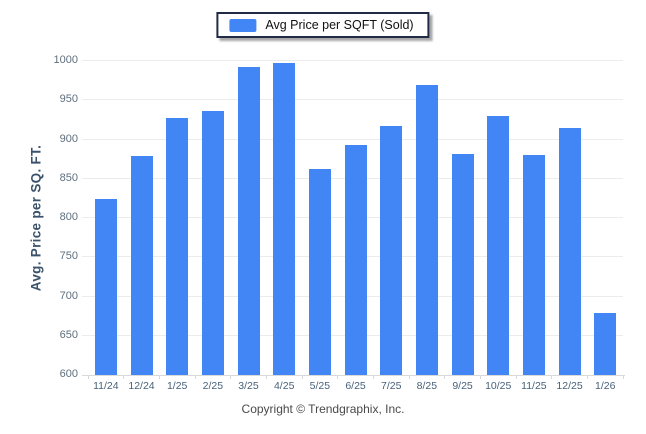  I want to click on y-tick-label: 750, so click(68, 256).